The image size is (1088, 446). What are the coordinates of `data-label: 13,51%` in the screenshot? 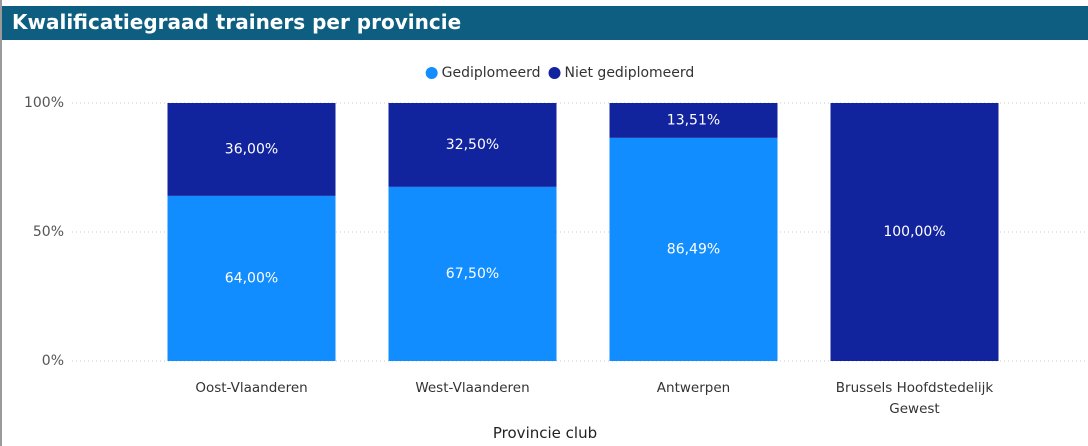 It's located at (693, 120).